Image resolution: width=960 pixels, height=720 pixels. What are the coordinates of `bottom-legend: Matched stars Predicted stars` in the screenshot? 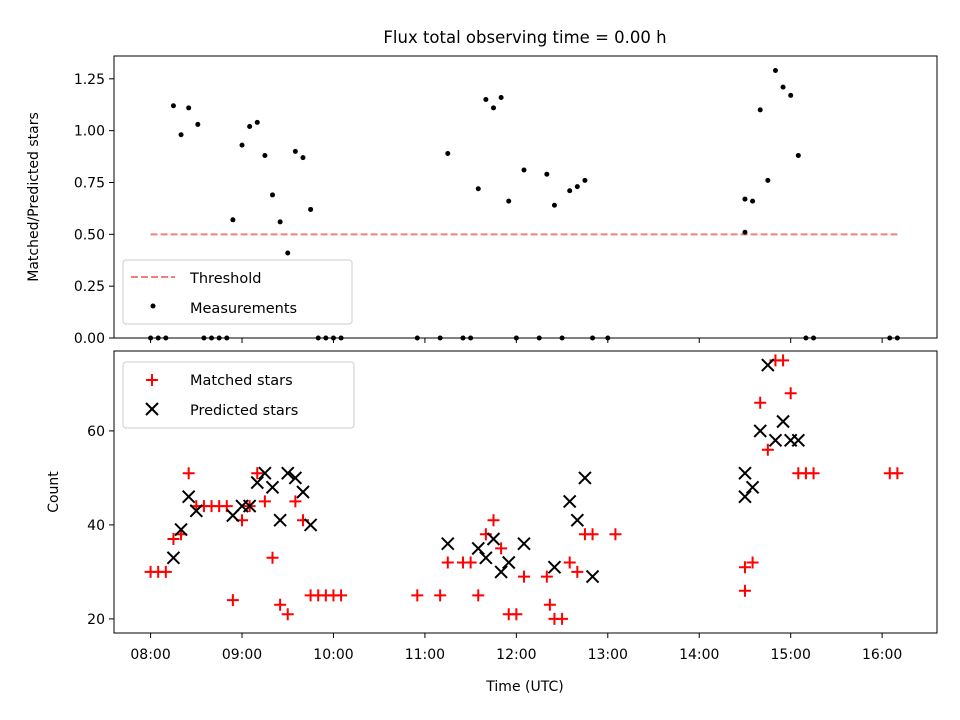 It's located at (238, 395).